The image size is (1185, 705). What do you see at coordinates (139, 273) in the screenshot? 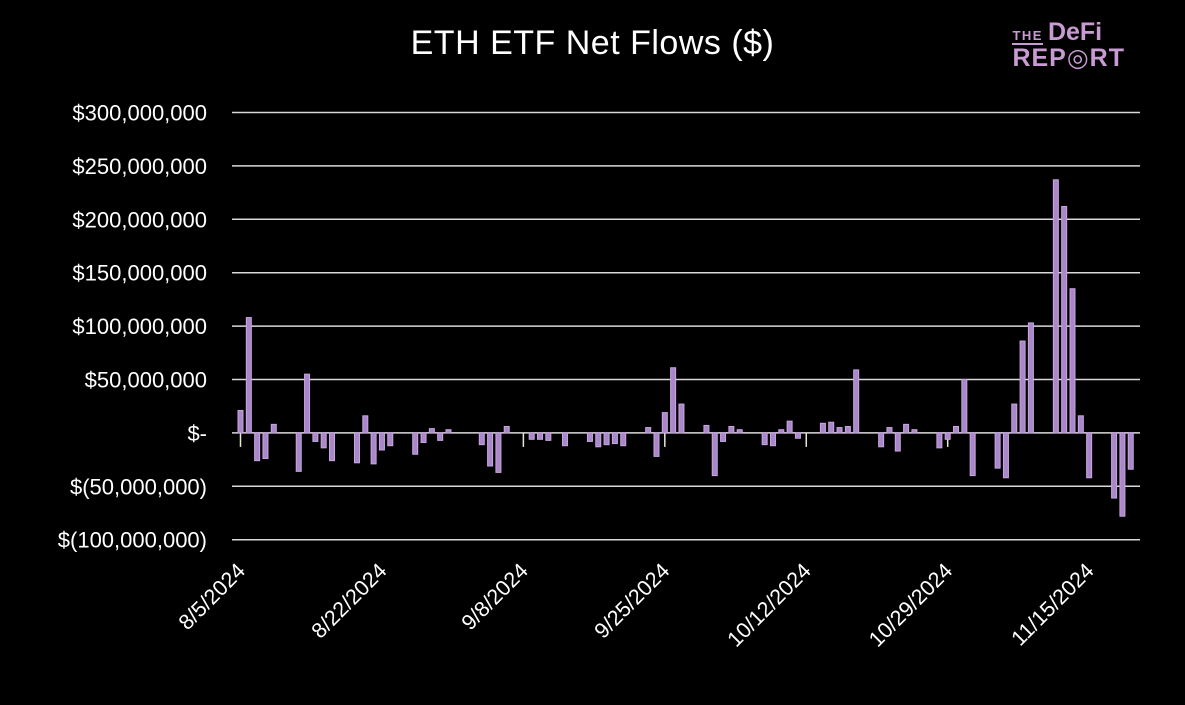
I see `y-axis-label: $150,000,000` at bounding box center [139, 273].